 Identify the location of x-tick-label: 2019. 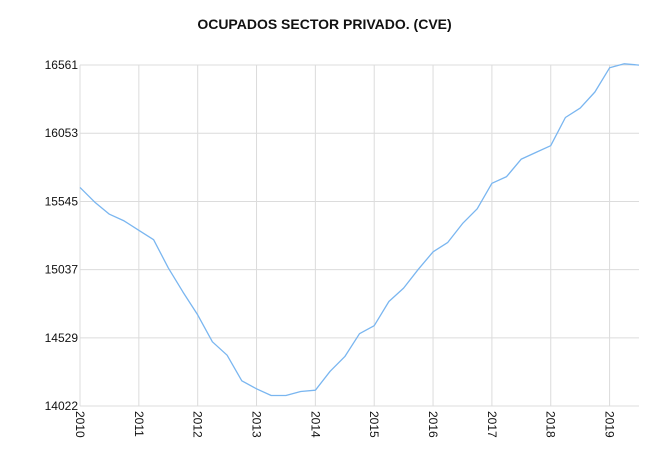
(610, 424).